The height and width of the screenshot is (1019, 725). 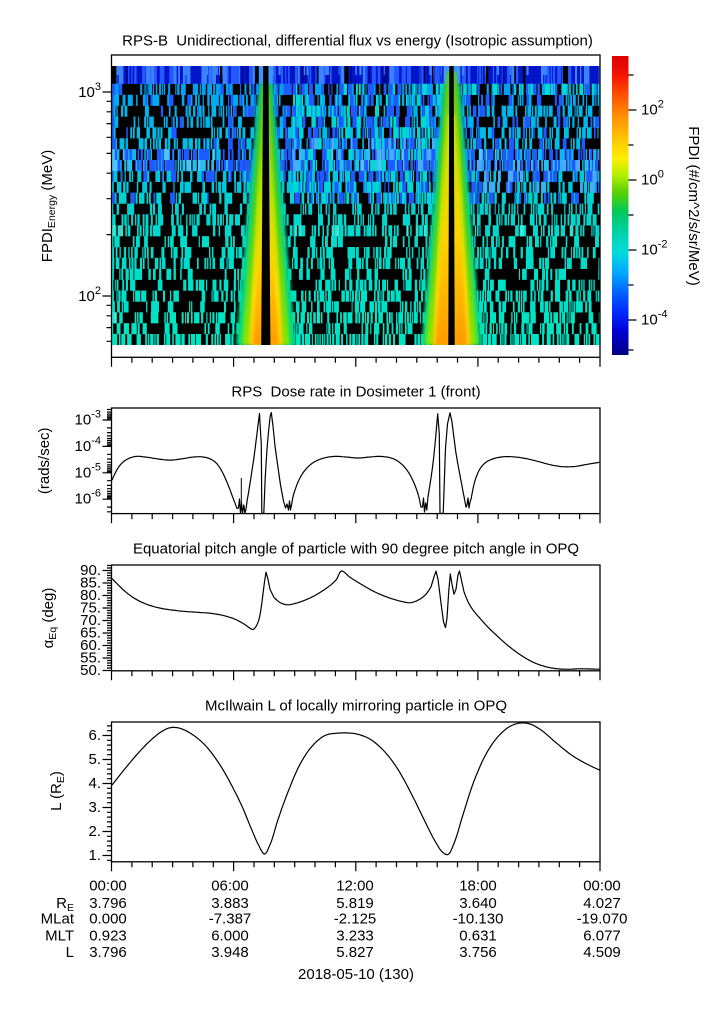 I want to click on svg-text: -2.125, so click(x=355, y=919).